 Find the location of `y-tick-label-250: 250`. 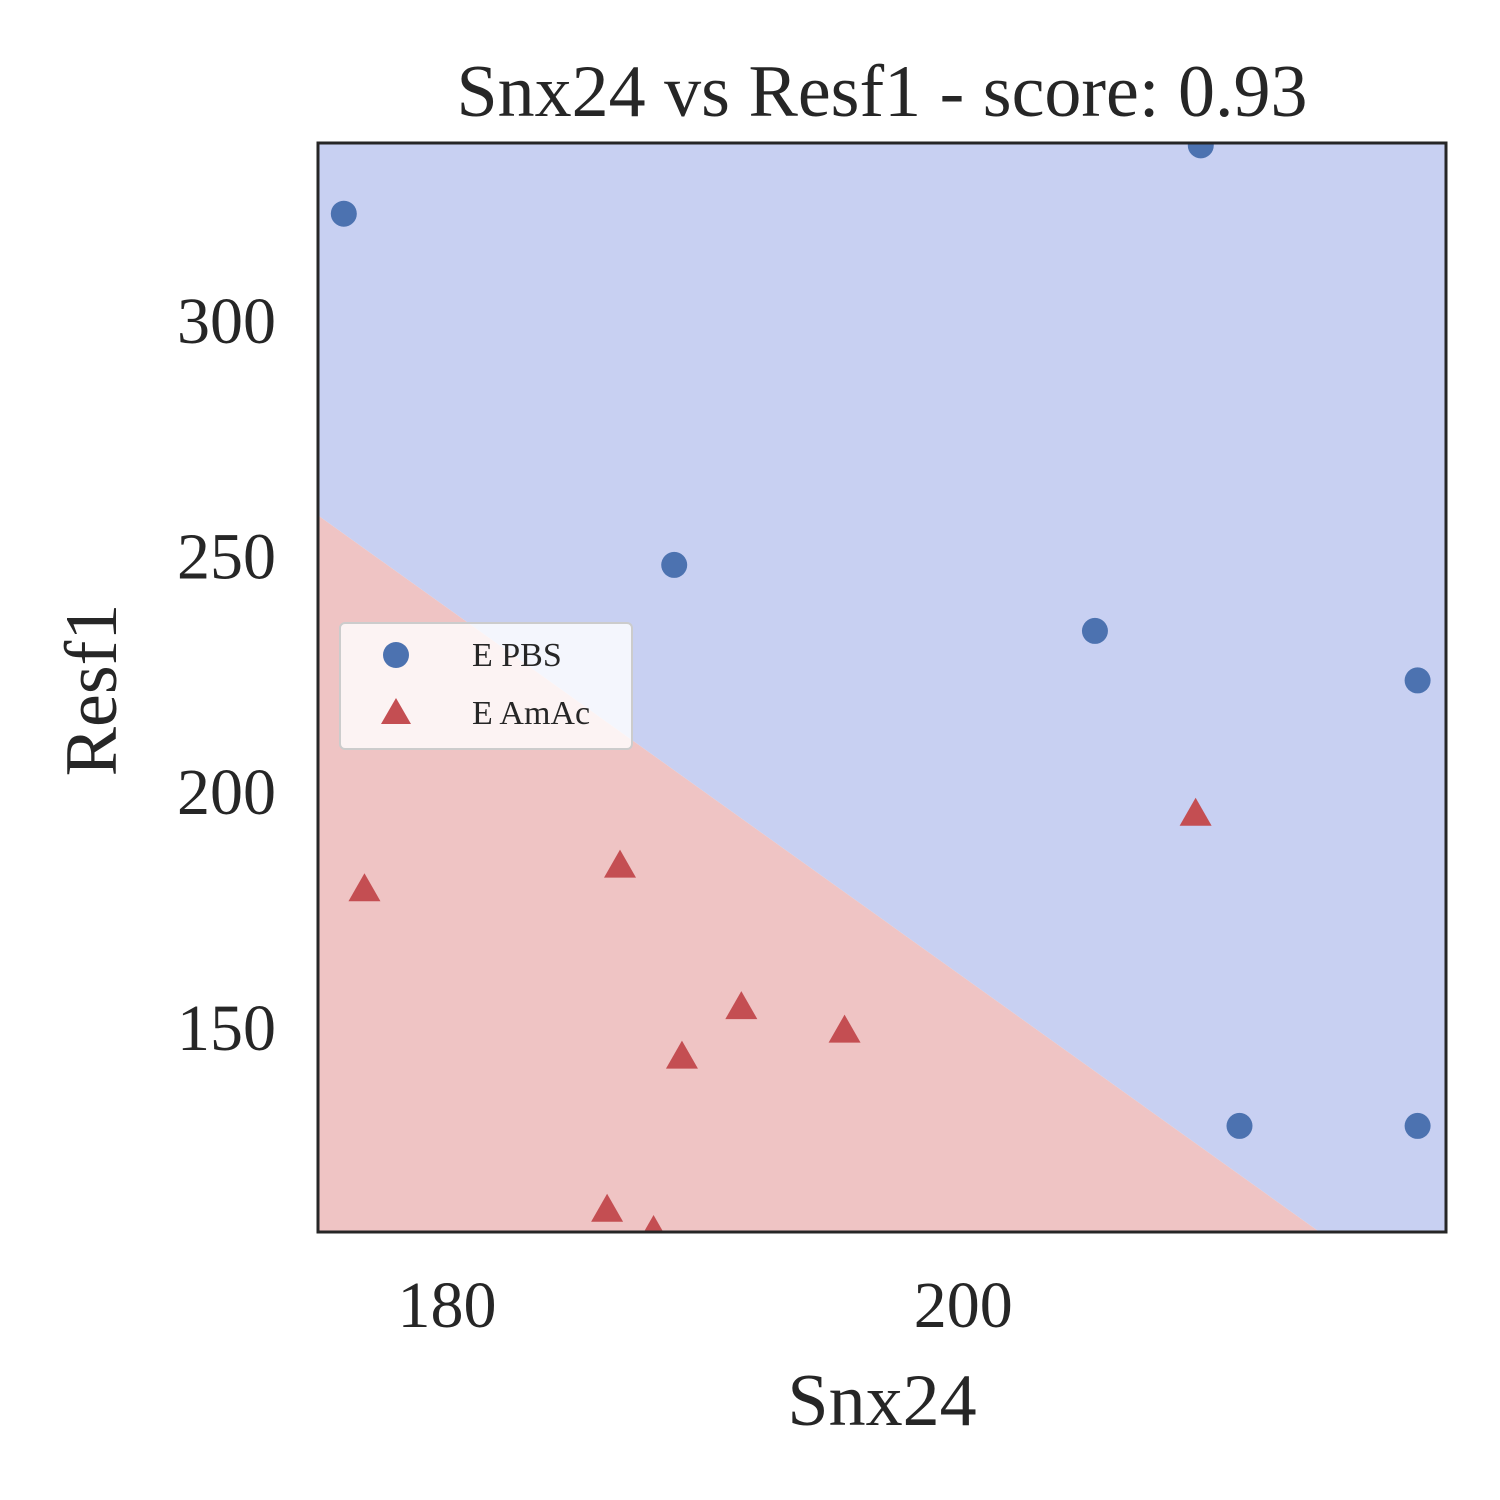

y-tick-label-250: 250 is located at coordinates (226, 557).